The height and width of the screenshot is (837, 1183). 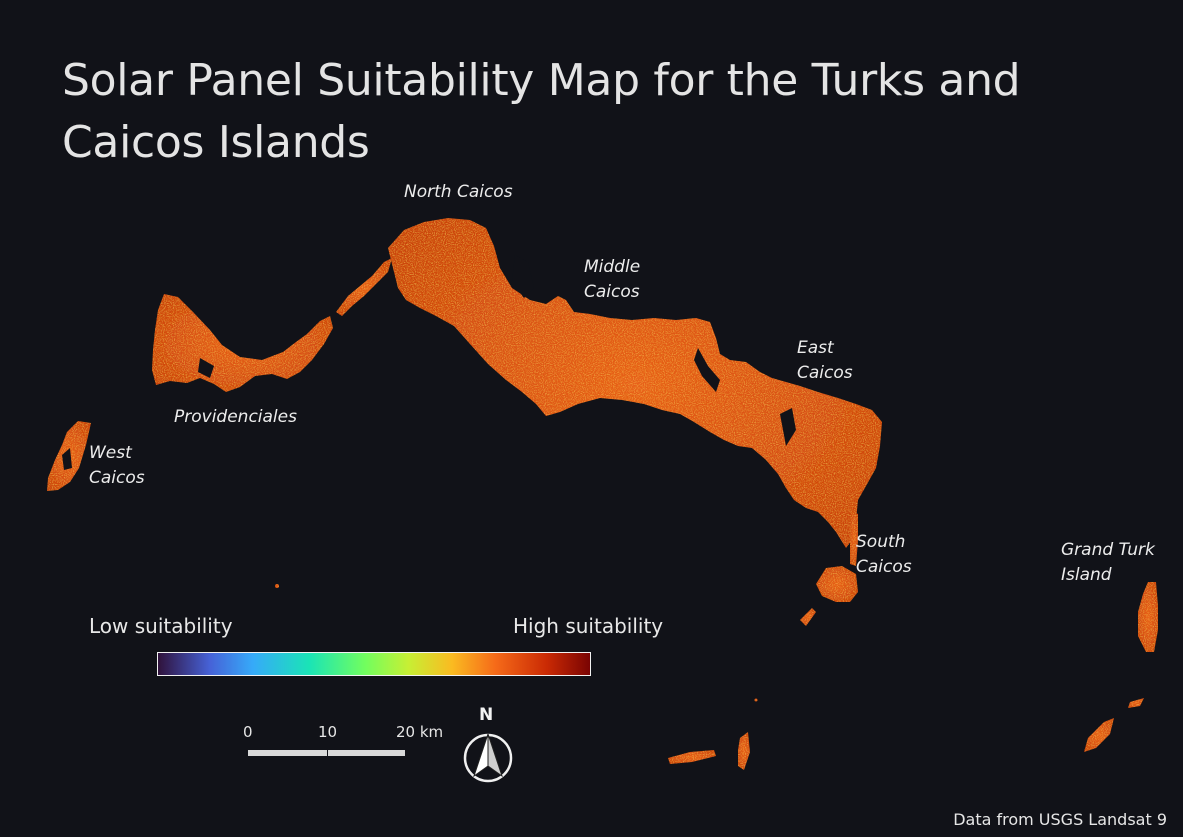 I want to click on map-title-line-2: Caicos Islands, so click(x=216, y=142).